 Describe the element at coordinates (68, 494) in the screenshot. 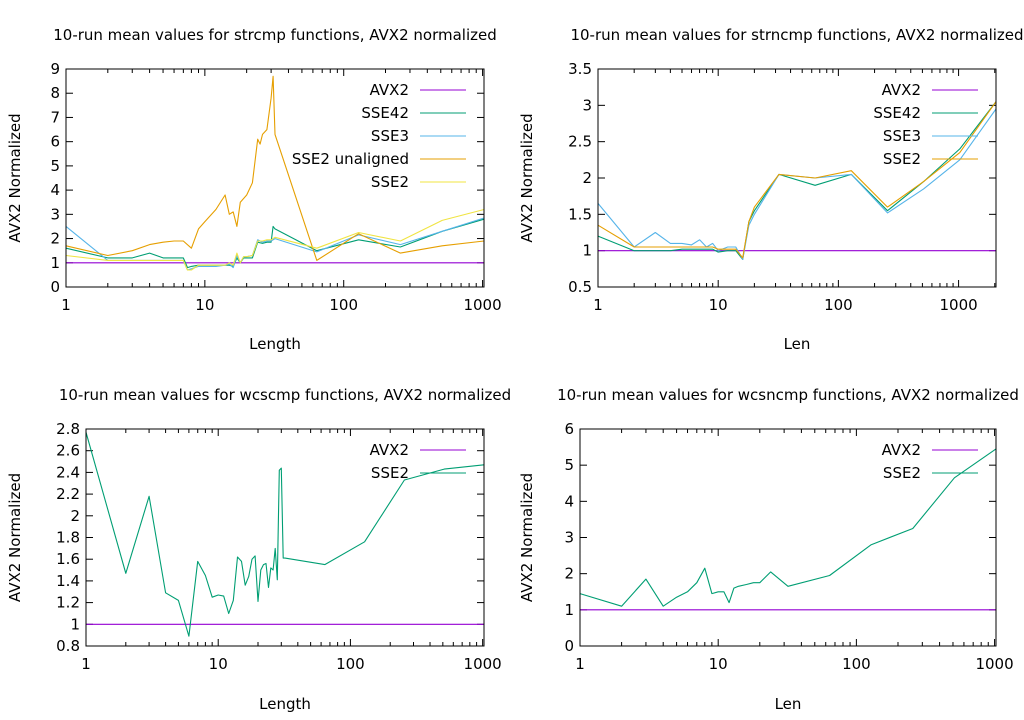

I see `y-tick-label: 2.2` at that location.